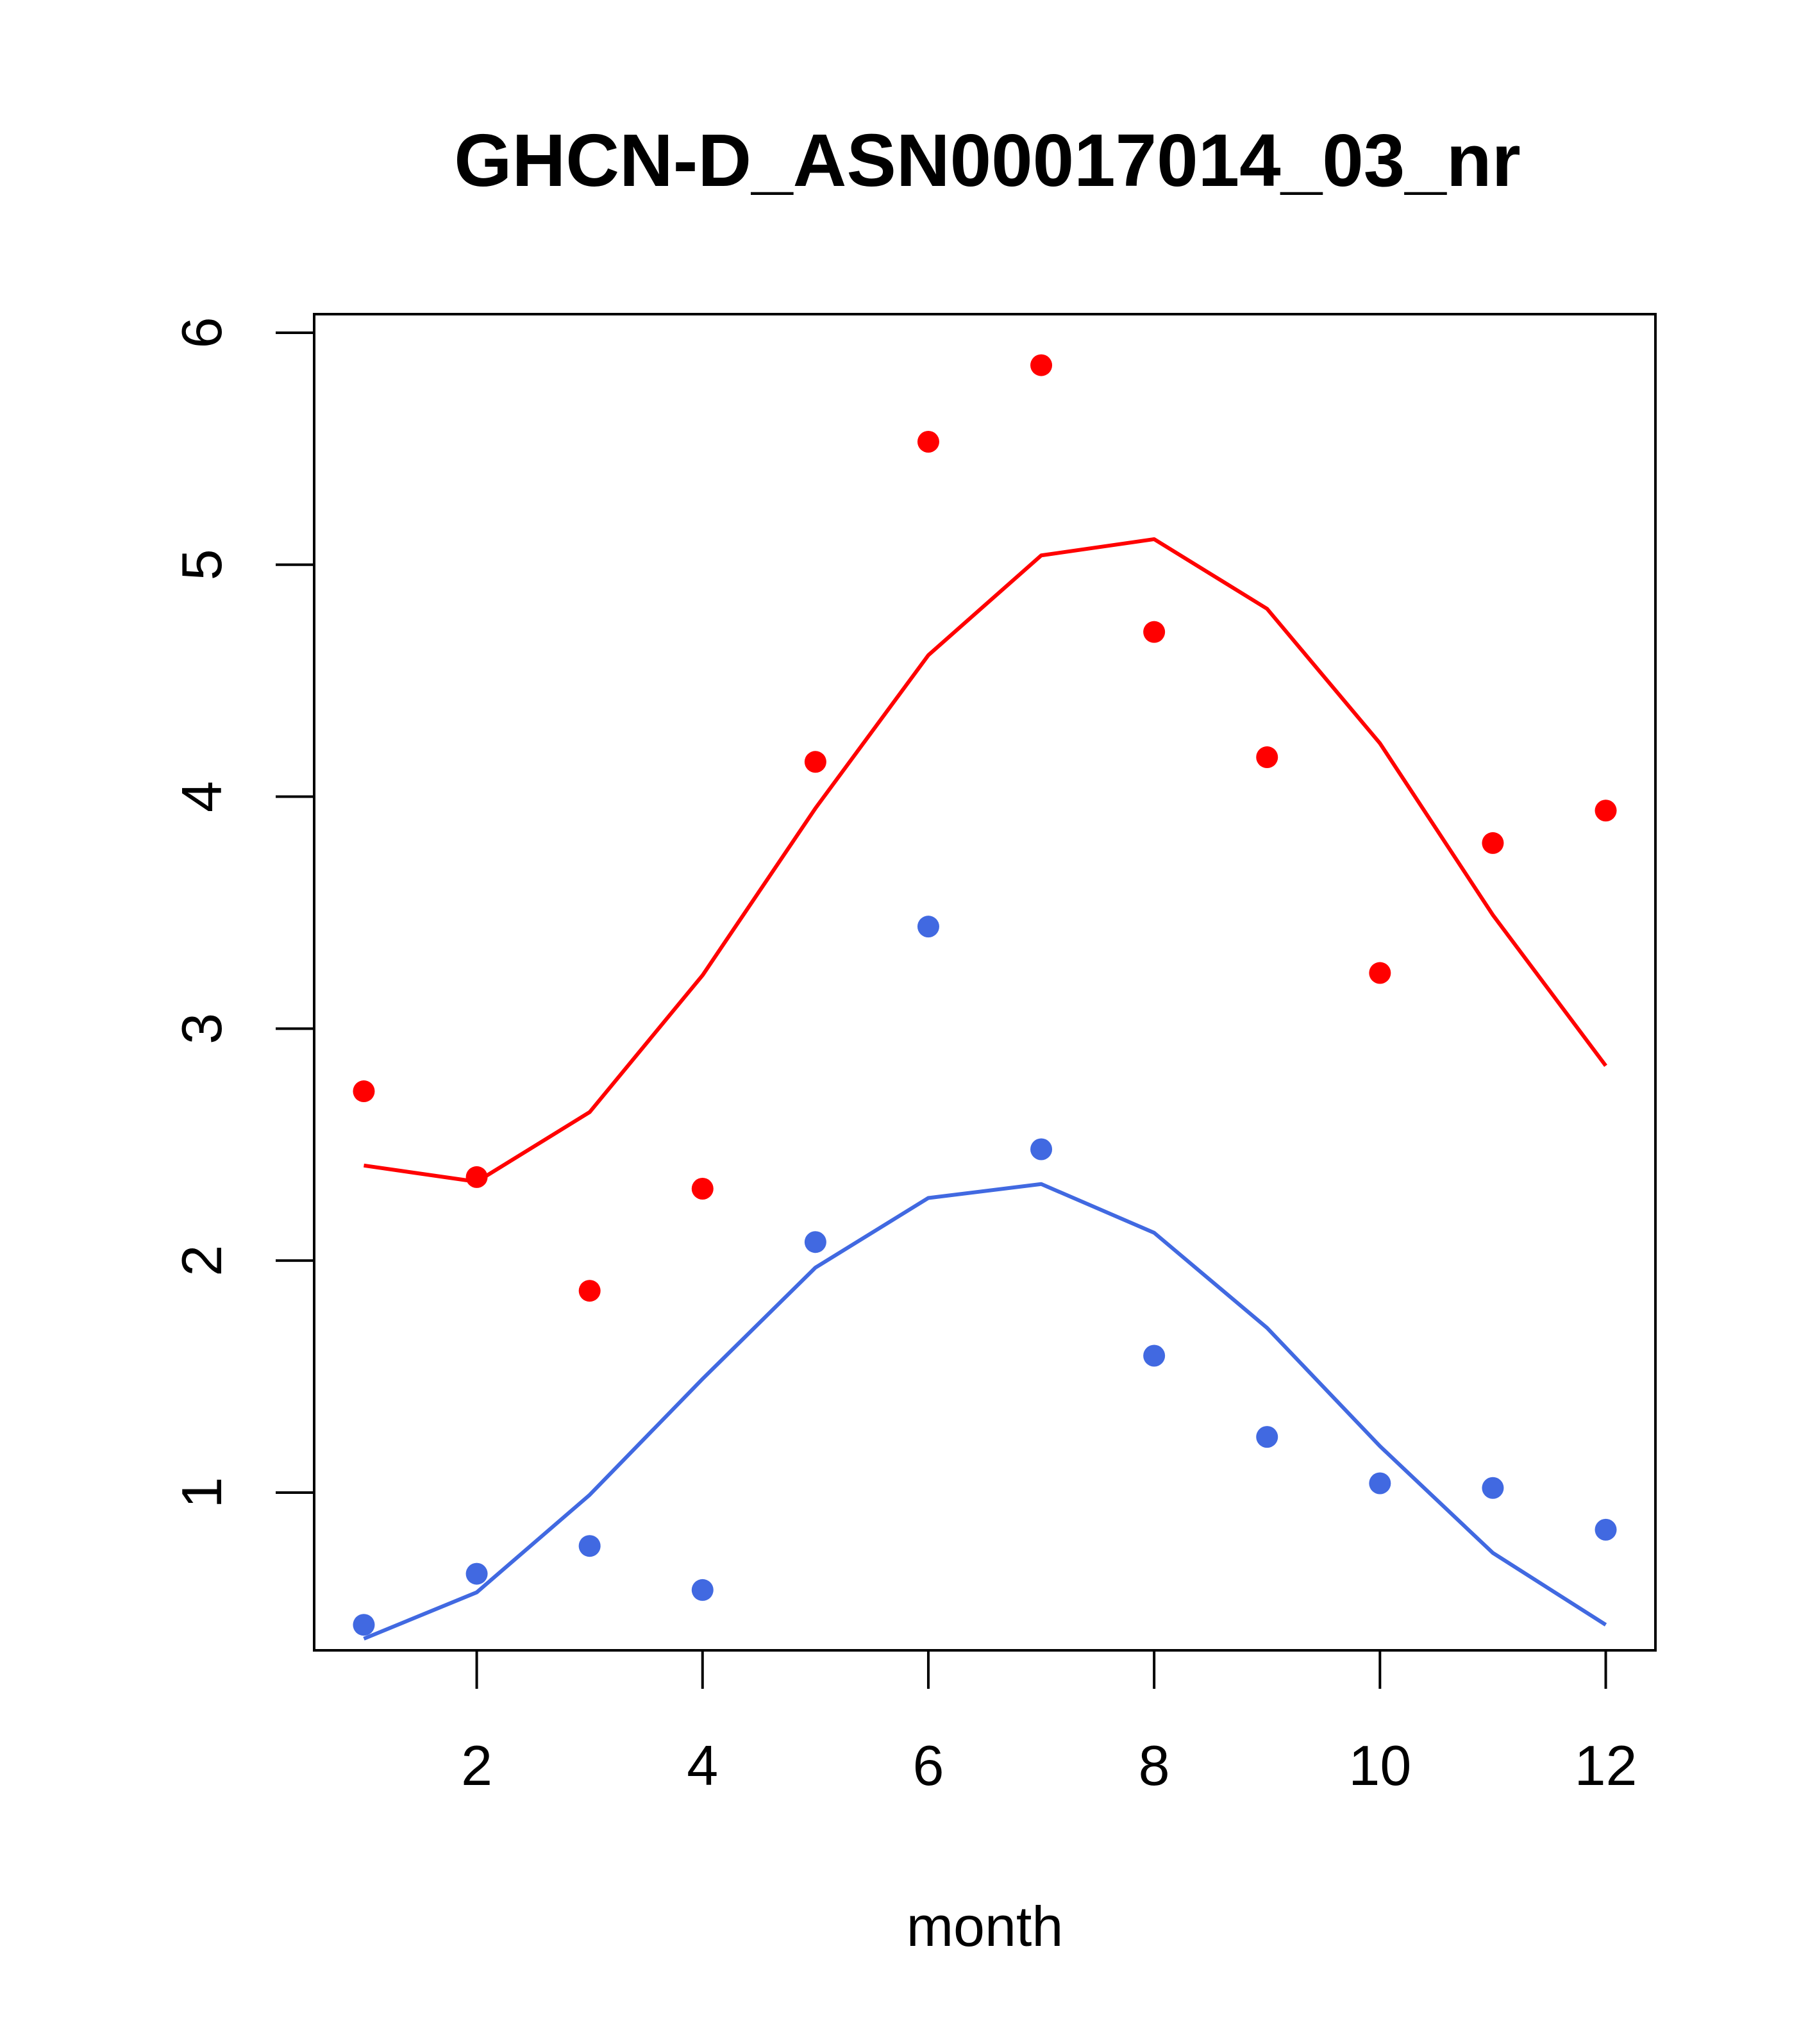 This screenshot has height=2044, width=1817. What do you see at coordinates (201, 1492) in the screenshot?
I see `y-tick-label: 1` at bounding box center [201, 1492].